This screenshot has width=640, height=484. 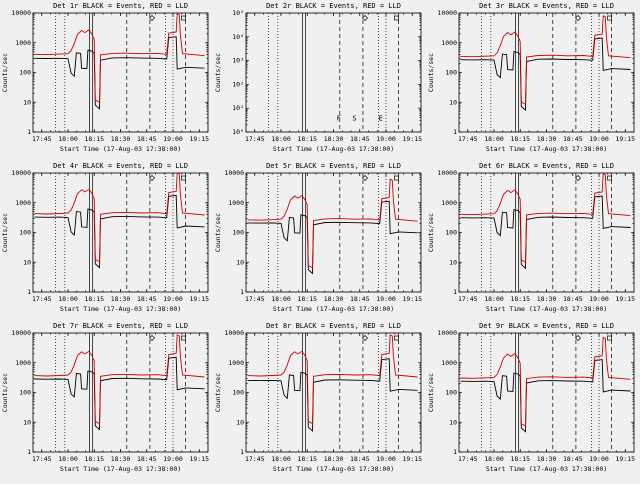 What do you see at coordinates (546, 326) in the screenshot?
I see `panel-title: Det 9r BLACK = Events, RED = LLD` at bounding box center [546, 326].